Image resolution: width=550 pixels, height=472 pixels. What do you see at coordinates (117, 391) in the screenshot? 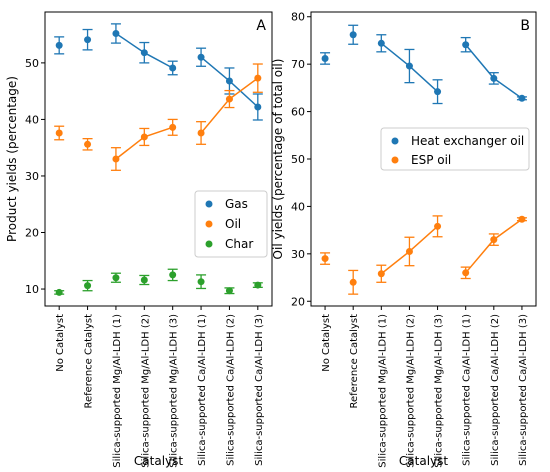
I see `panel-a-x-tick-label: Silica-supported Mg/Al-LDH (1)` at bounding box center [117, 391].